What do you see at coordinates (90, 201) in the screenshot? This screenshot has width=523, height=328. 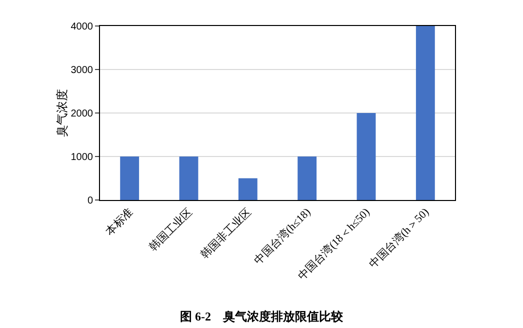 I see `y-tick-label: 0` at bounding box center [90, 201].